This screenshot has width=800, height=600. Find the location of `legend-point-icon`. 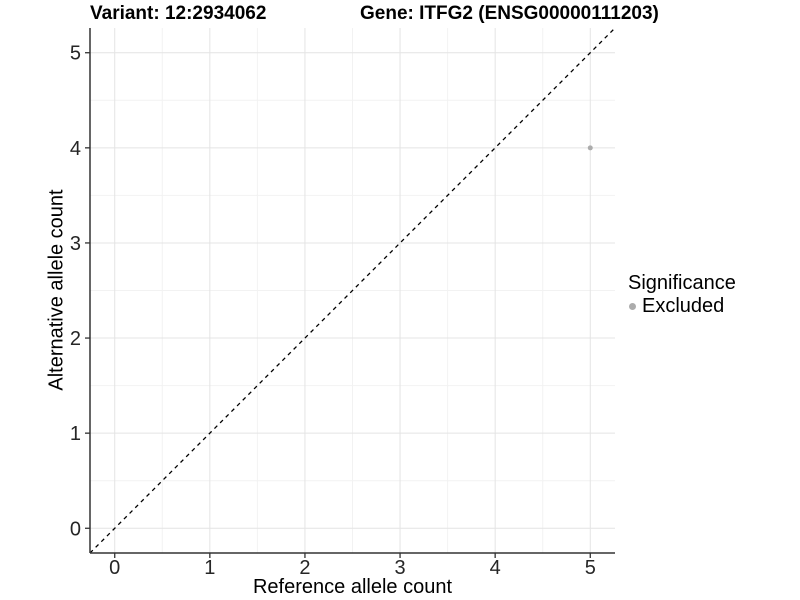

legend-point-icon is located at coordinates (632, 306).